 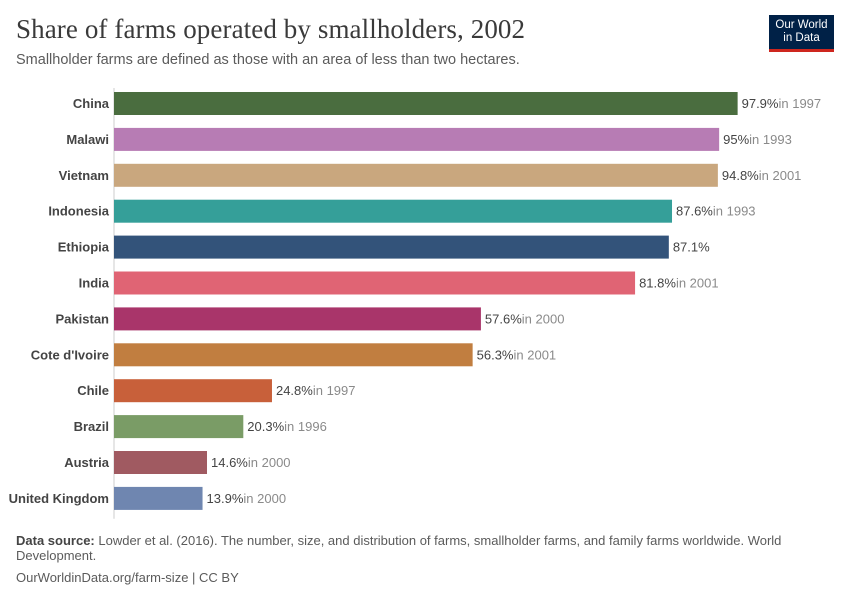 I want to click on category-label: Ethiopia, so click(x=84, y=247).